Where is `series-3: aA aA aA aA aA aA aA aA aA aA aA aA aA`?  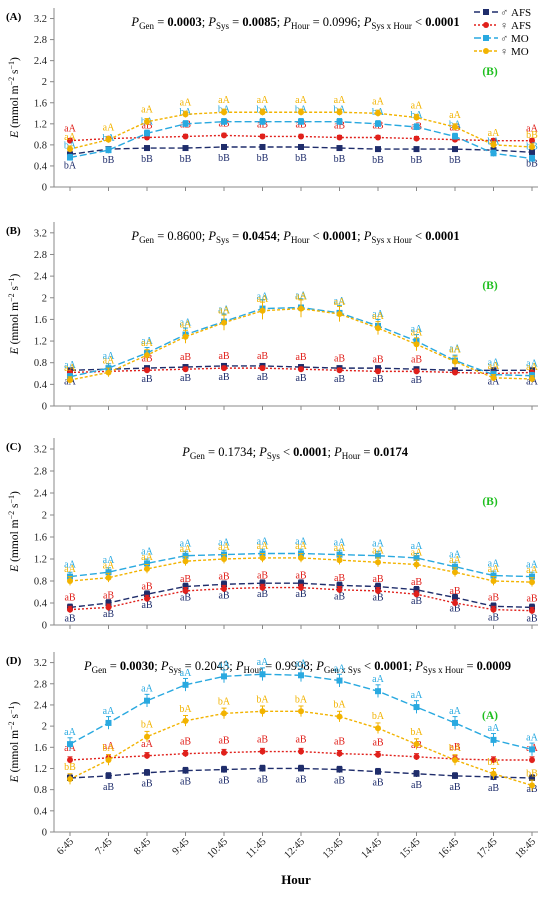 series-3: aA aA aA aA aA aA aA aA aA aA aA aA aA is located at coordinates (301, 706).